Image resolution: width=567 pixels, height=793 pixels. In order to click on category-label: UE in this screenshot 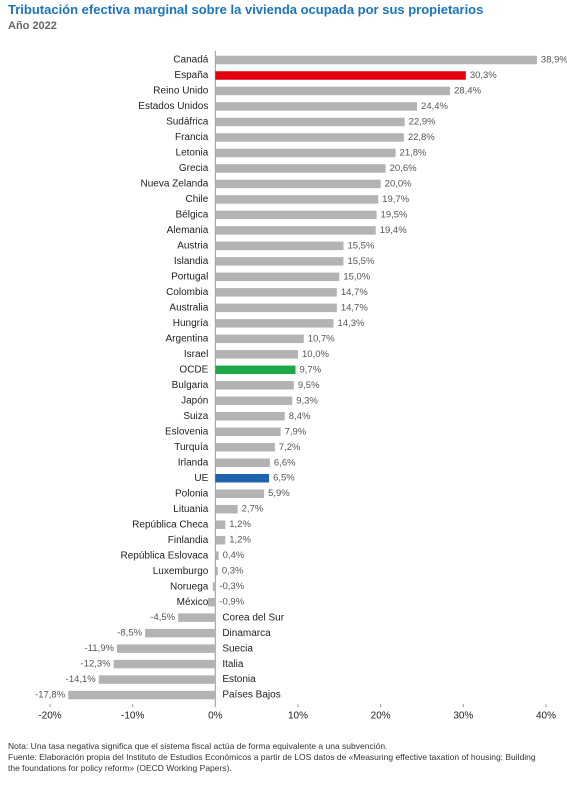, I will do `click(201, 478)`.